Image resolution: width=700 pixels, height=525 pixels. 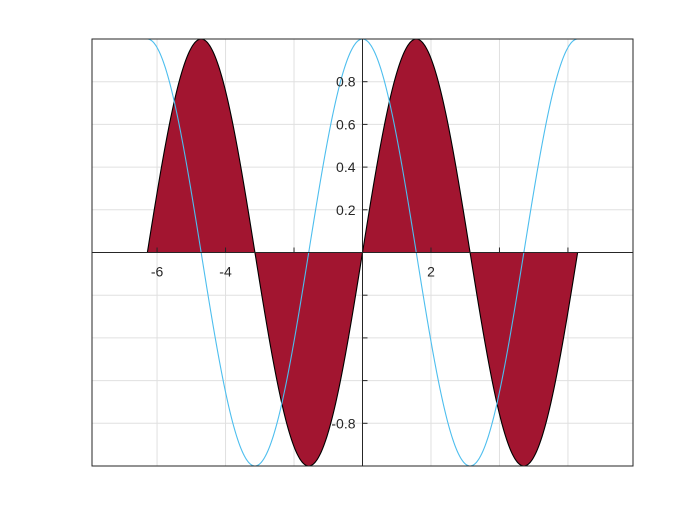 I want to click on y-tick-label: 0.8, so click(x=346, y=82).